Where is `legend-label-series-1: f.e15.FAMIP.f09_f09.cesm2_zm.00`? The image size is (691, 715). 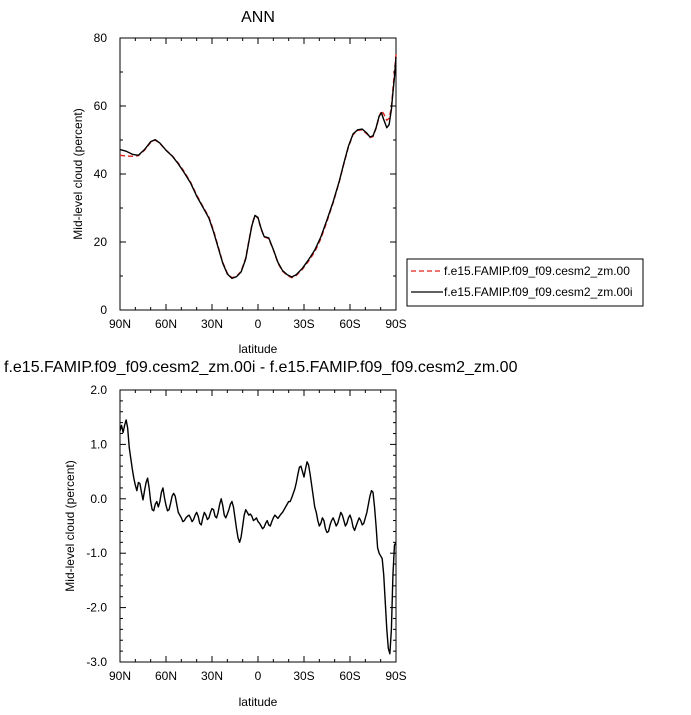
legend-label-series-1: f.e15.FAMIP.f09_f09.cesm2_zm.00 is located at coordinates (537, 271).